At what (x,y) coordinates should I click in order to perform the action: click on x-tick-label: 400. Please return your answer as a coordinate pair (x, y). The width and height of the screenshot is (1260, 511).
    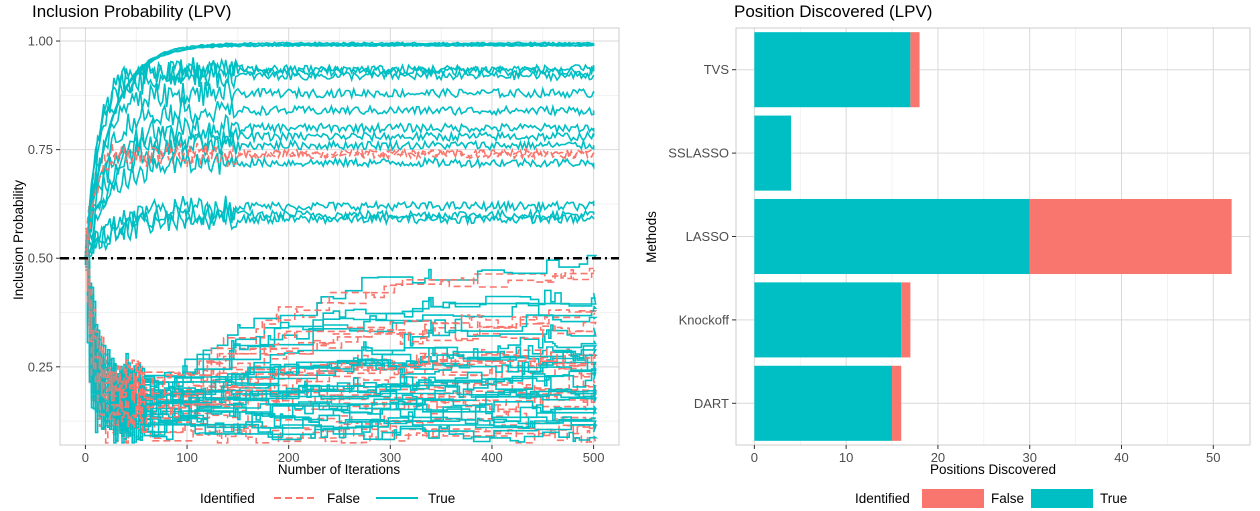
    Looking at the image, I should click on (492, 457).